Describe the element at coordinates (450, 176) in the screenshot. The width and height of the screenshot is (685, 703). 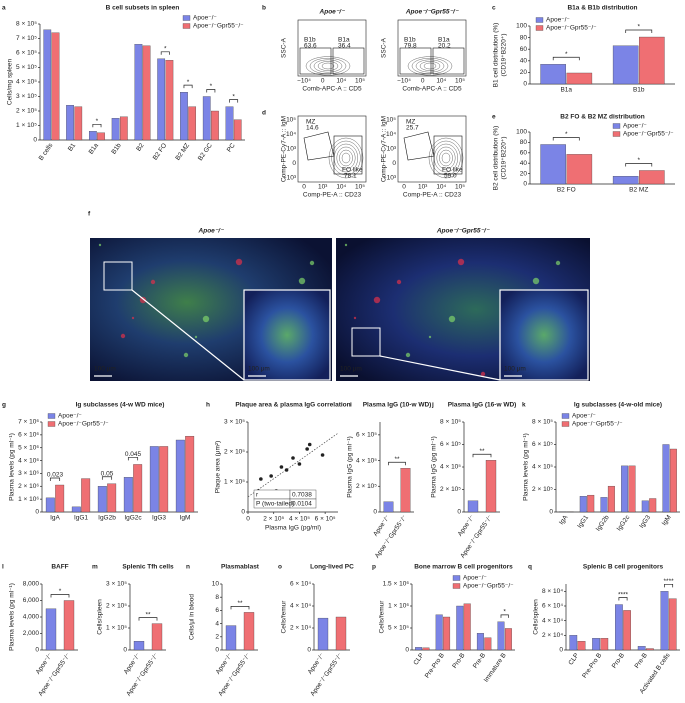
I see `gate-value: 59.0` at that location.